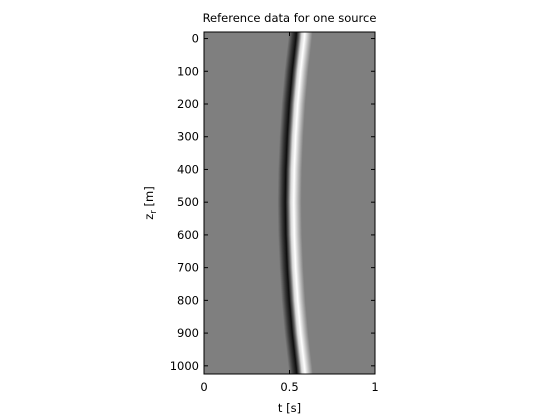 This screenshot has height=420, width=560. I want to click on y-axis-label-sub: r, so click(154, 212).